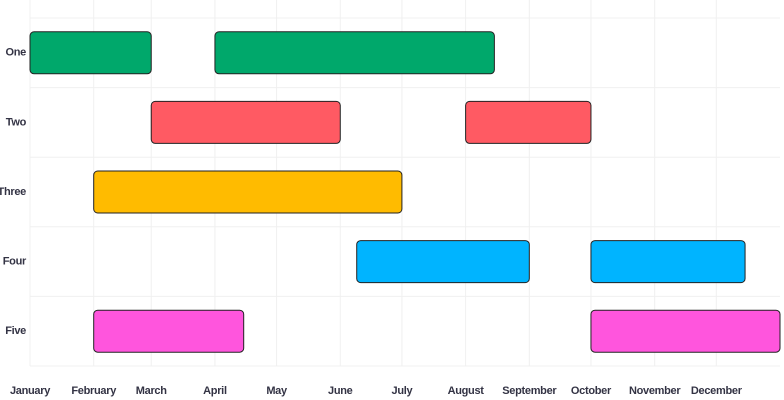 Image resolution: width=784 pixels, height=400 pixels. I want to click on y-tick-label: Three, so click(13, 192).